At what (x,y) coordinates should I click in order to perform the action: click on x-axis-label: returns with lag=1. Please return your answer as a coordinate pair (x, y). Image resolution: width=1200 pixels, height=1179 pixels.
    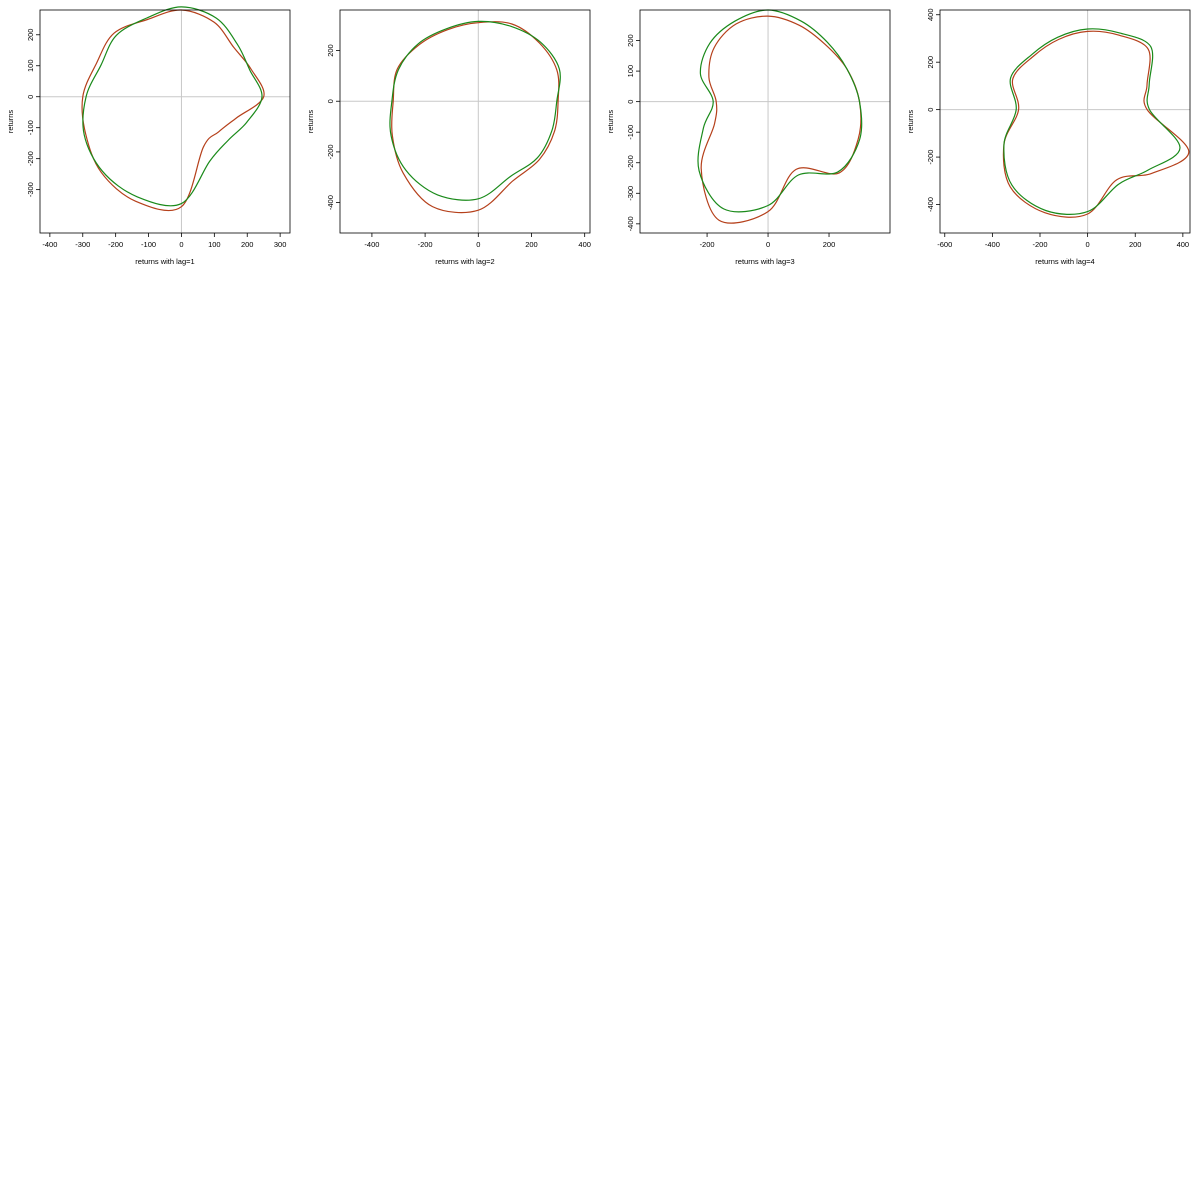
    Looking at the image, I should click on (164, 261).